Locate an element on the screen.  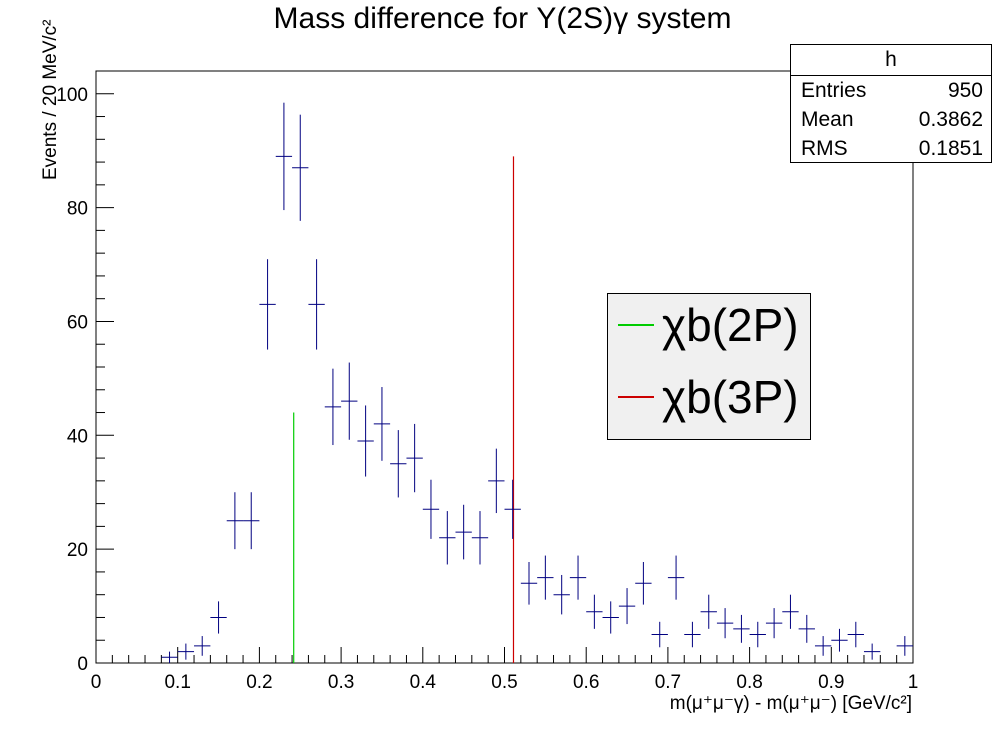
x-tick-label: 0.2 is located at coordinates (259, 682).